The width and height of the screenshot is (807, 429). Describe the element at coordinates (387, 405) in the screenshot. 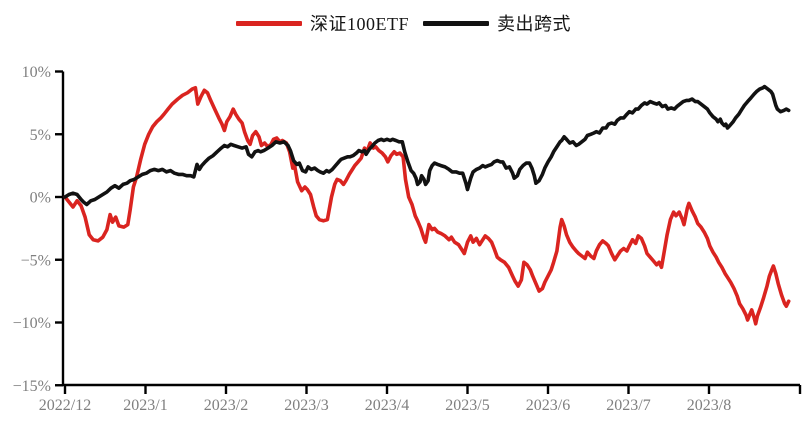

I see `x-tick-label: 2023/4` at that location.